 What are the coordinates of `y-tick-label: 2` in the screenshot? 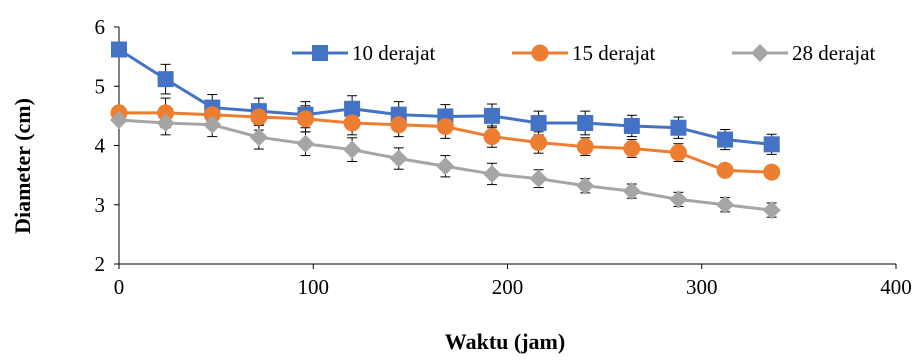 It's located at (100, 264).